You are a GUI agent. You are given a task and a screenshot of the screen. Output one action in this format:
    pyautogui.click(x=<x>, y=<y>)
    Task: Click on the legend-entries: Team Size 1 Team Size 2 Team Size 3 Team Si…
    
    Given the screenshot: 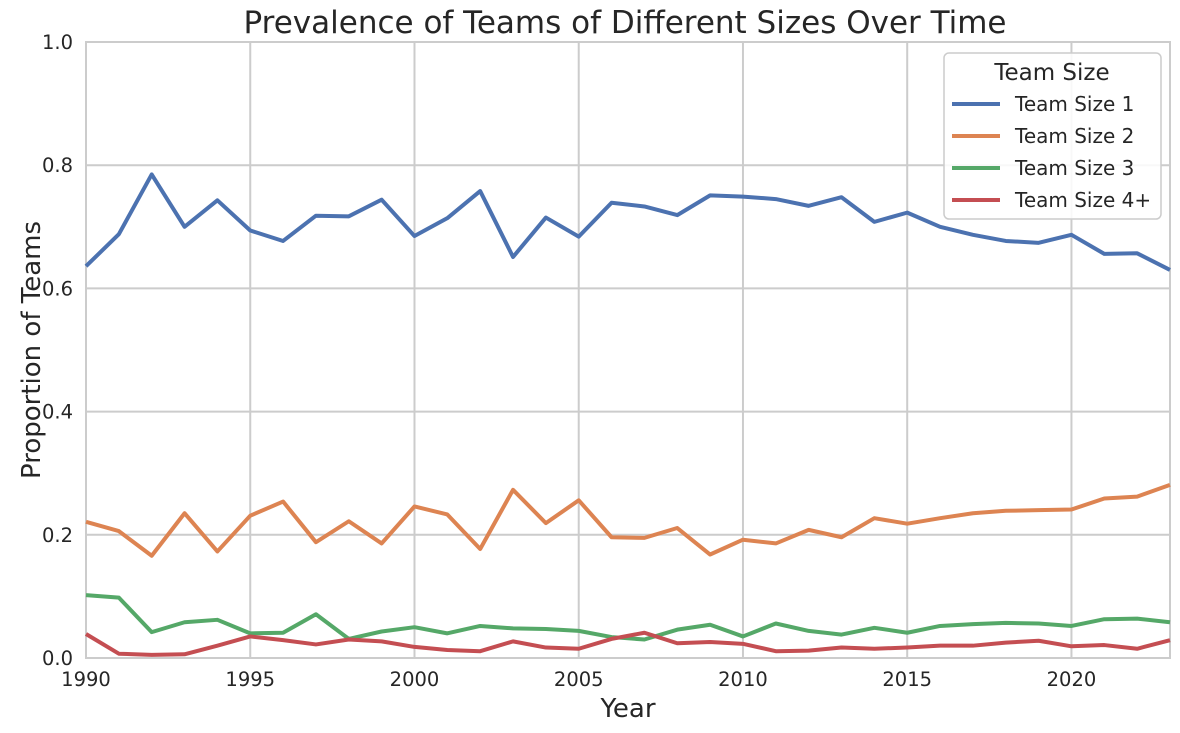 What is the action you would take?
    pyautogui.click(x=1051, y=152)
    